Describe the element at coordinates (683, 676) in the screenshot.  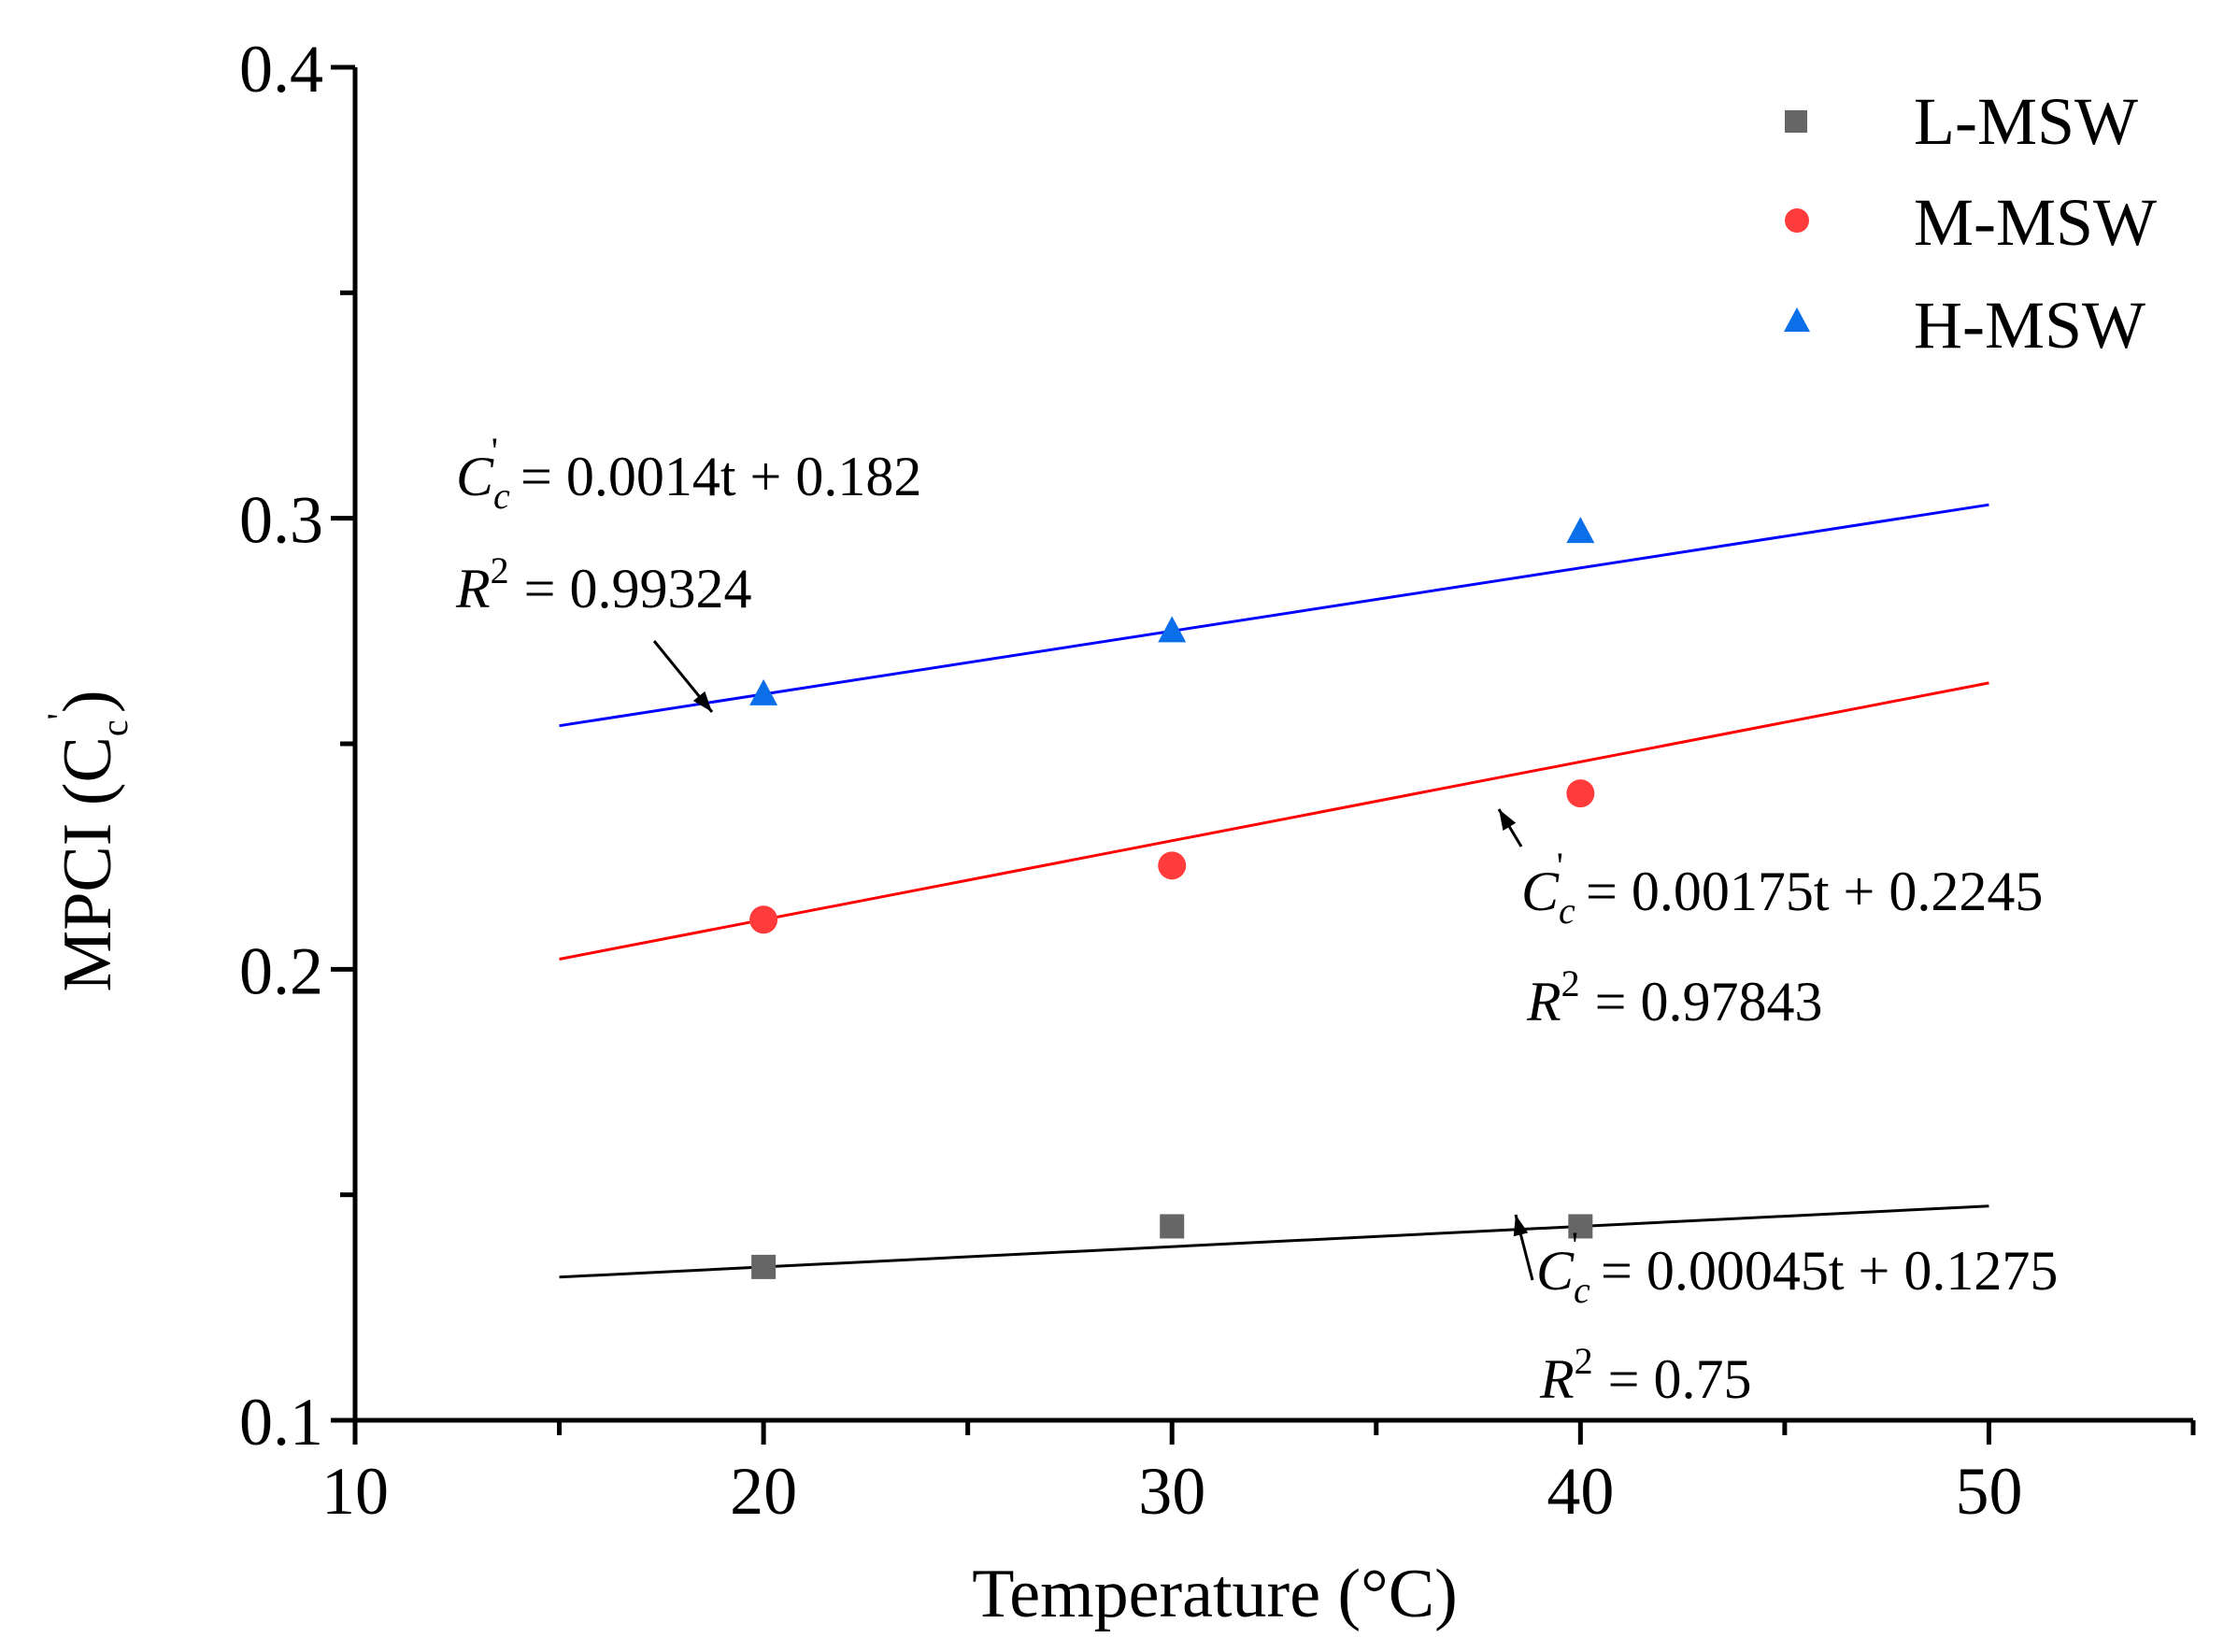
I see `arrow-h-msw` at that location.